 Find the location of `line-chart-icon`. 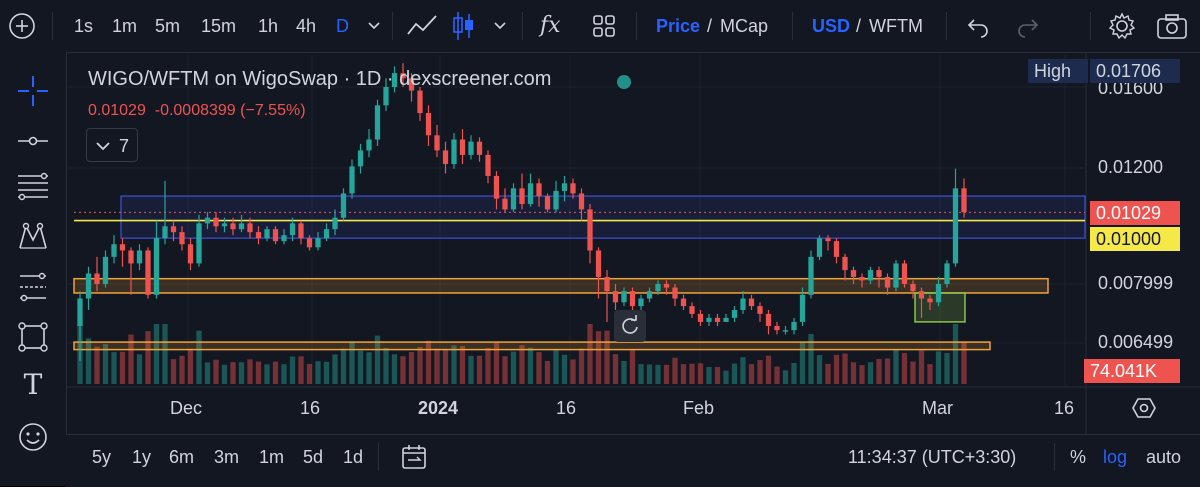

line-chart-icon is located at coordinates (422, 26).